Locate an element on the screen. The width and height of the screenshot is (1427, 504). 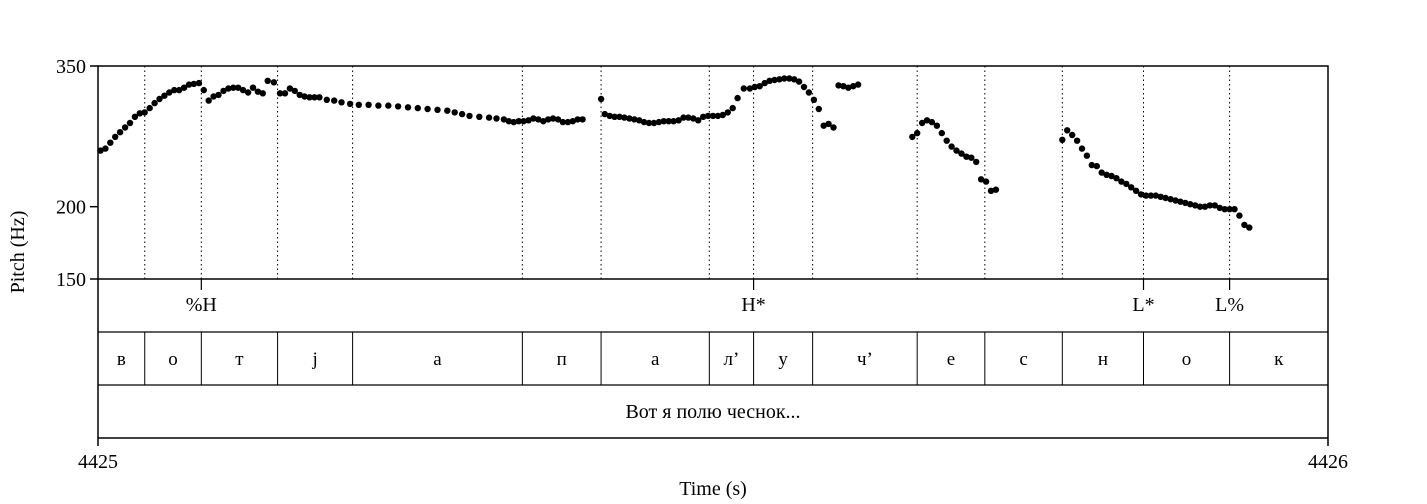
y-tick-label-350: 350 is located at coordinates (71, 67).